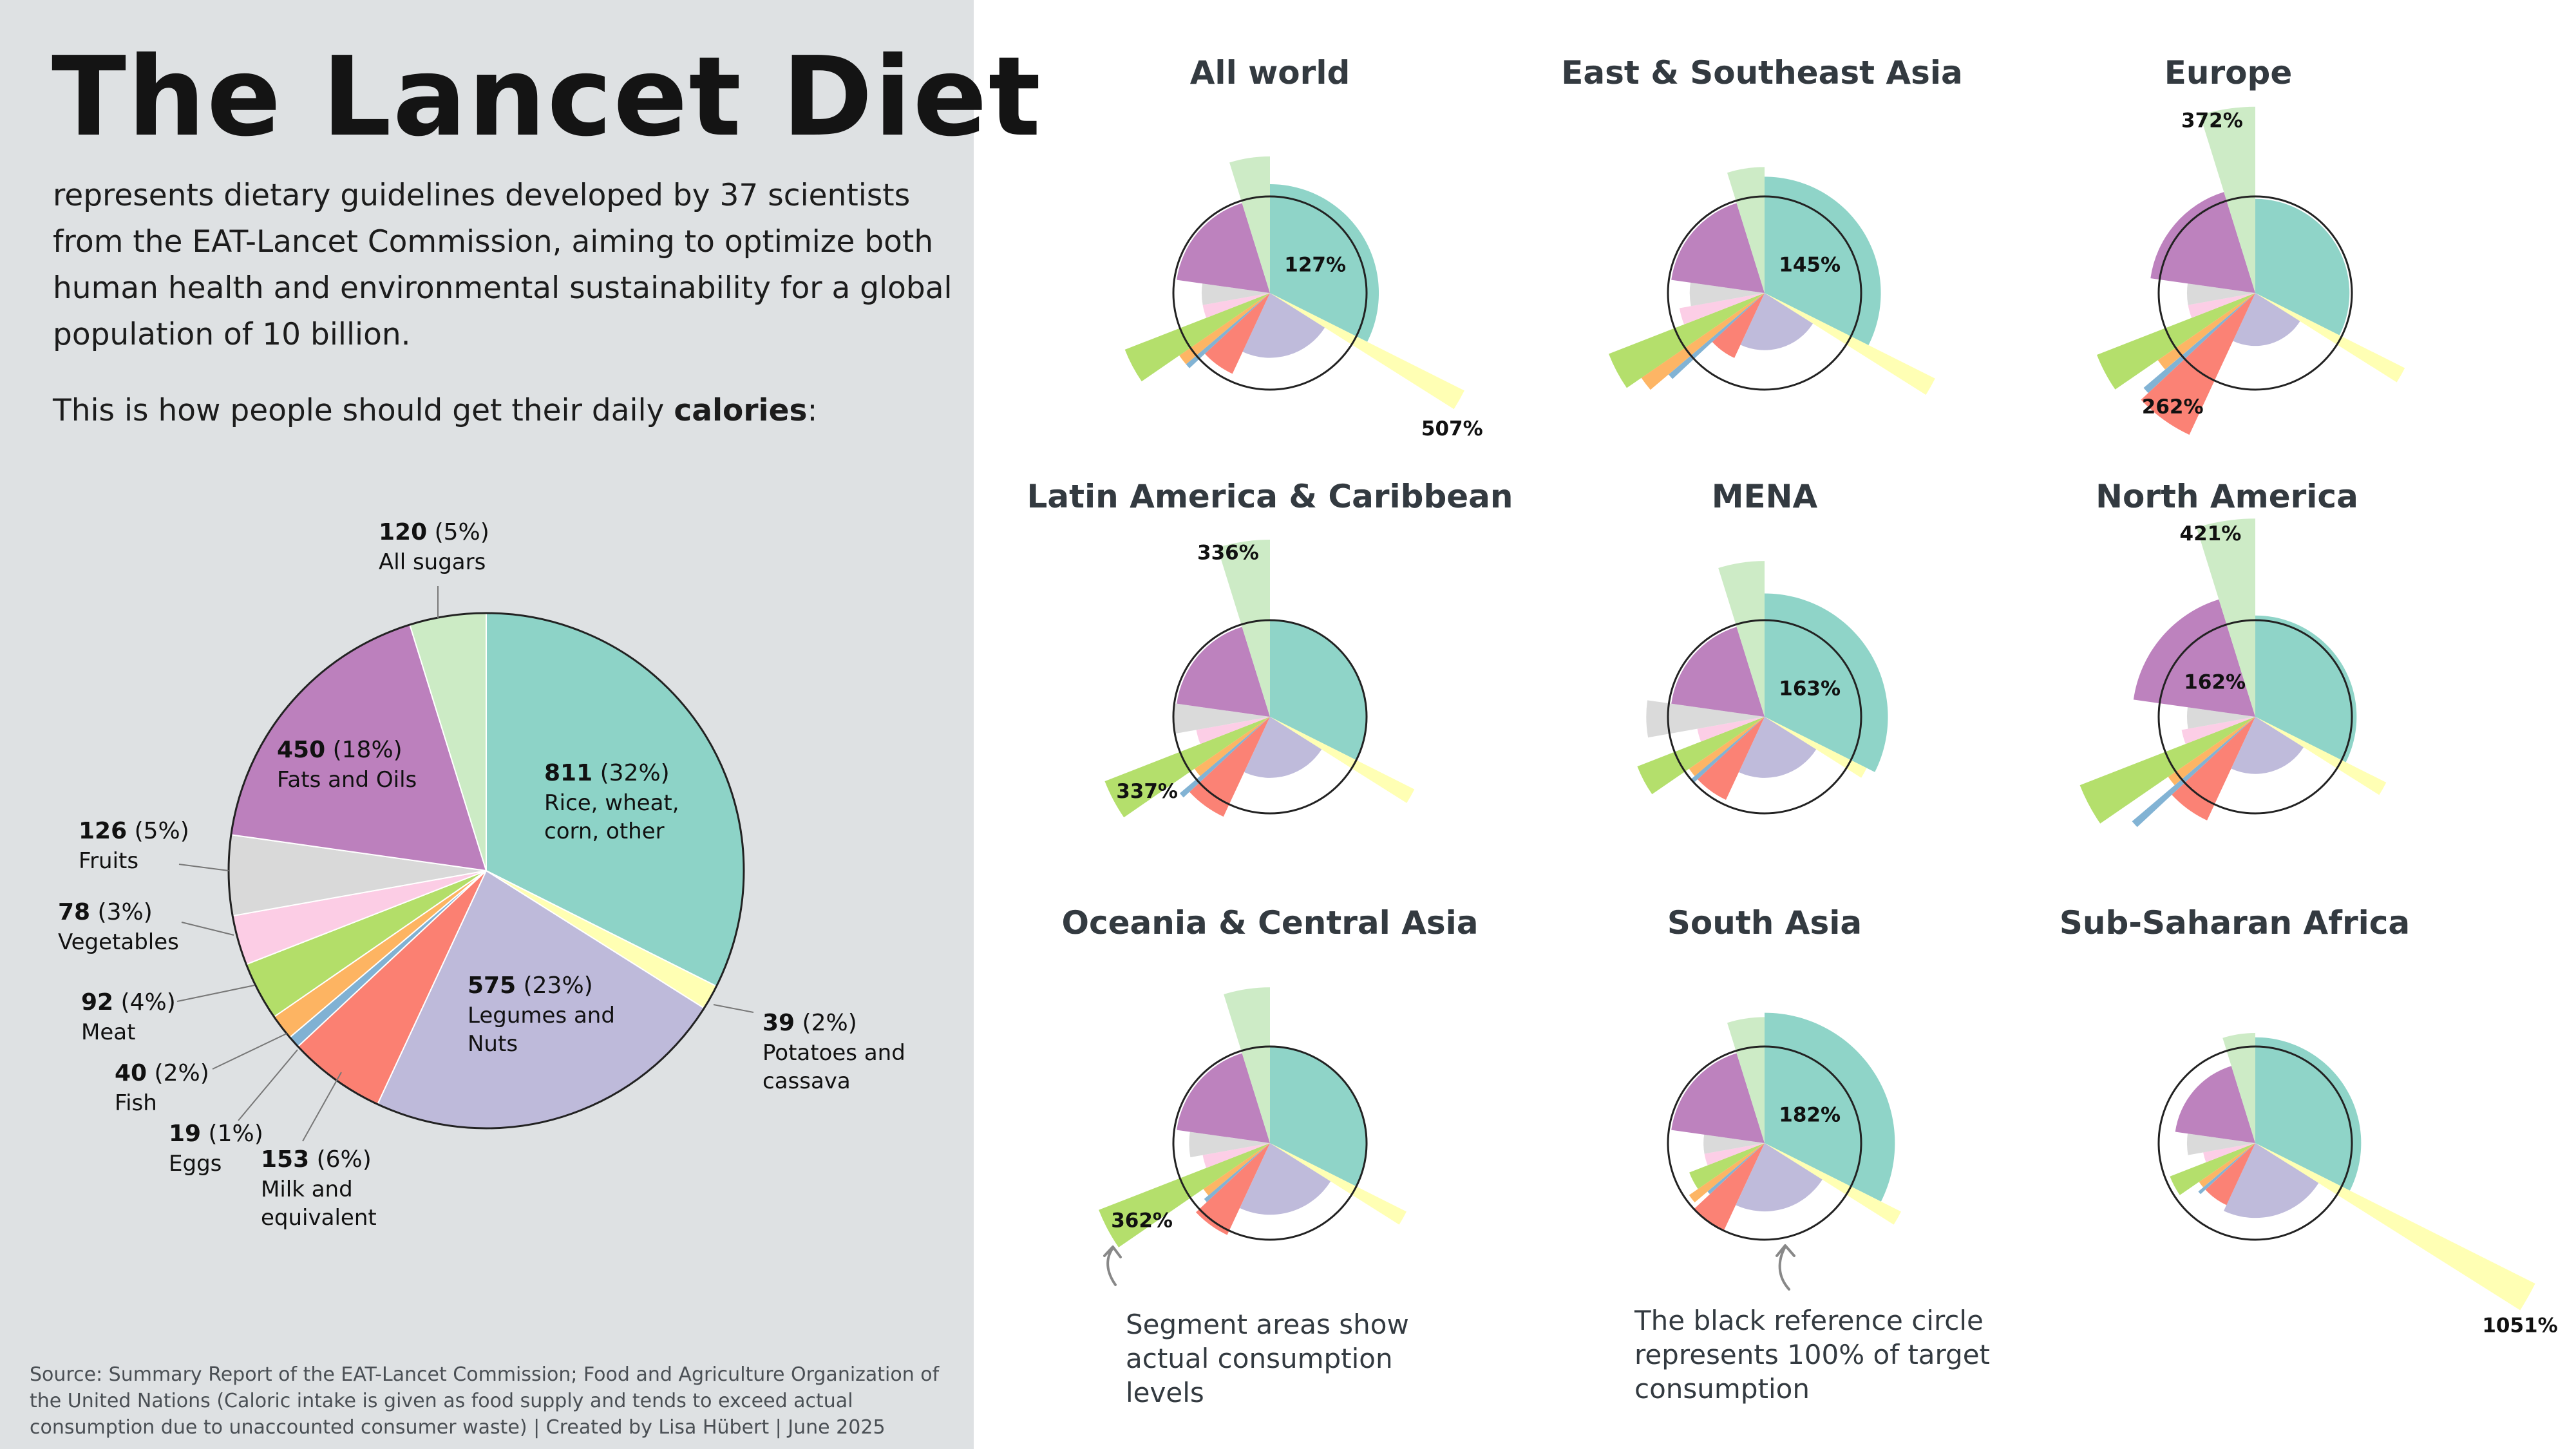 The width and height of the screenshot is (2576, 1449). I want to click on slice-name-line: Rice, wheat,, so click(611, 803).